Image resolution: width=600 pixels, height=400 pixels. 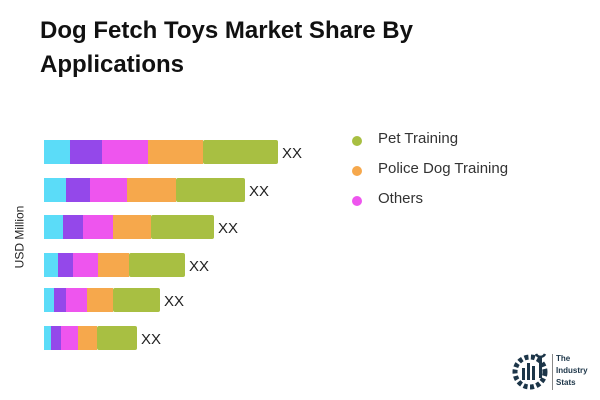 I want to click on legend-label: Police Dog Training, so click(x=443, y=168).